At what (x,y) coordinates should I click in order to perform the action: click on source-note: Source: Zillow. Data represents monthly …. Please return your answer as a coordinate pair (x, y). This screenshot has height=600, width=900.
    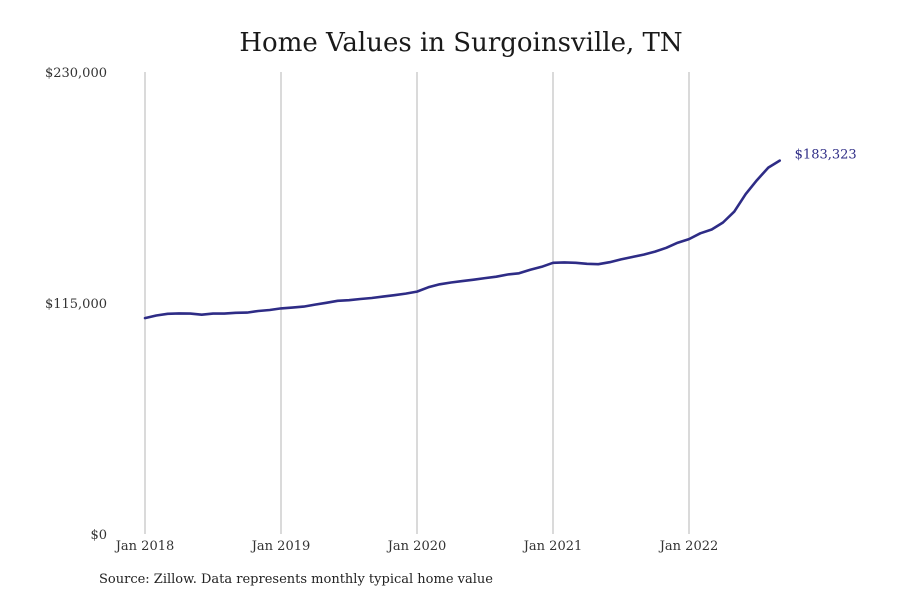
    Looking at the image, I should click on (296, 579).